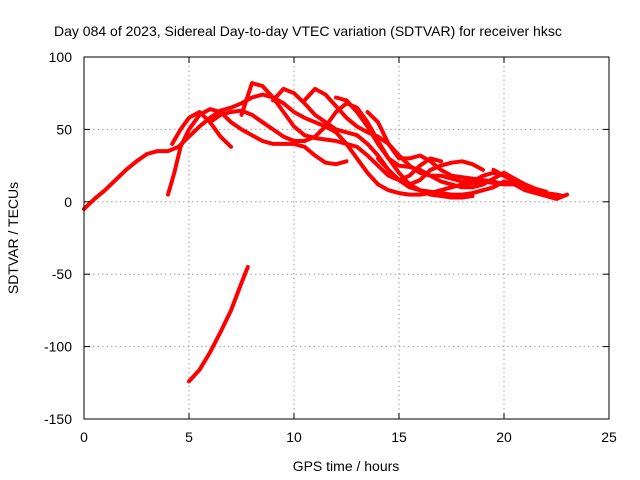 The width and height of the screenshot is (640, 480). I want to click on x-tick-label: 10, so click(294, 437).